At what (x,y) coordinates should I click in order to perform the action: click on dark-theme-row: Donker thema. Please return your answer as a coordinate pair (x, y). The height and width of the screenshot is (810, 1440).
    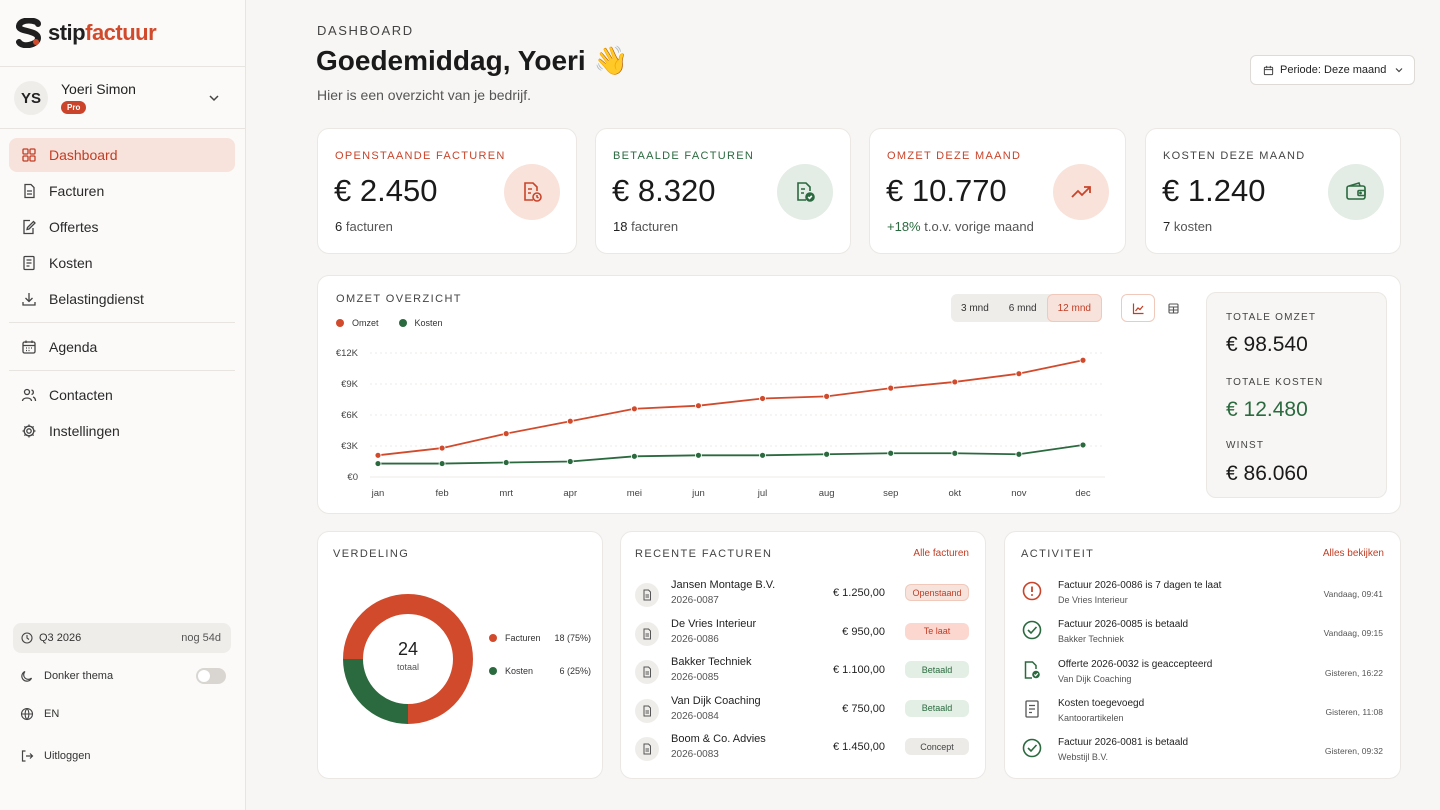
    Looking at the image, I should click on (123, 676).